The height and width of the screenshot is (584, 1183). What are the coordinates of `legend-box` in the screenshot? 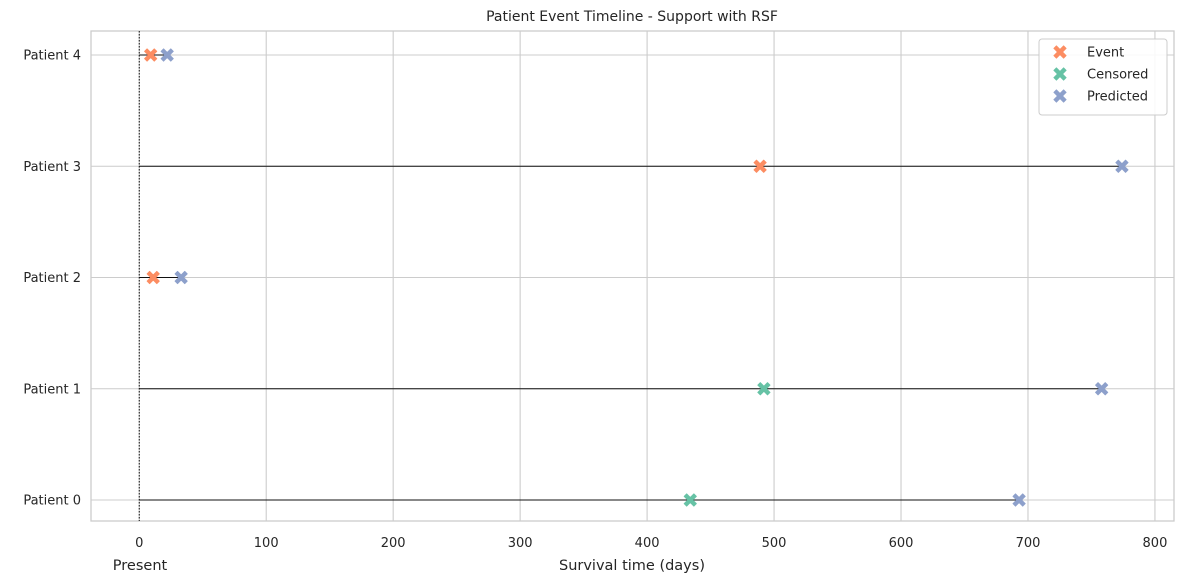 It's located at (1103, 77).